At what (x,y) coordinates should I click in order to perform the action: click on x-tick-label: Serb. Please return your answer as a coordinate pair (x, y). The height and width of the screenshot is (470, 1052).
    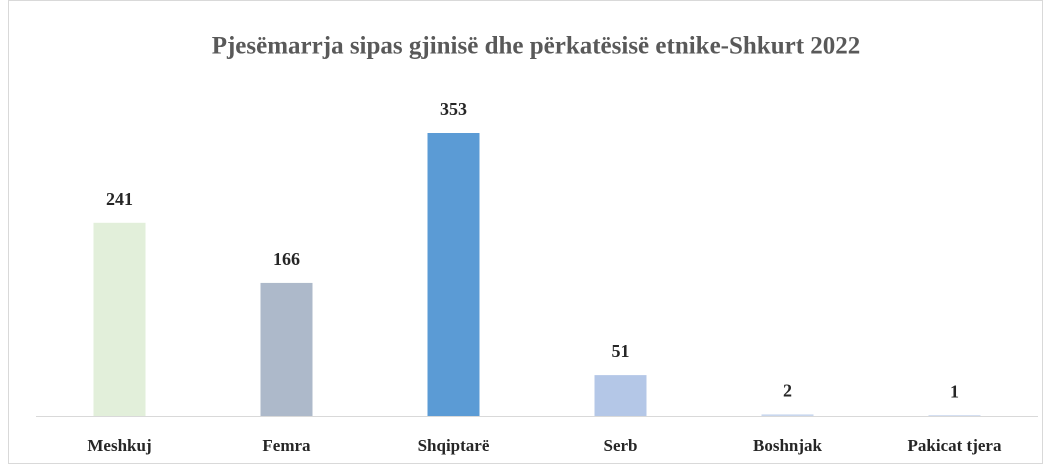
    Looking at the image, I should click on (621, 445).